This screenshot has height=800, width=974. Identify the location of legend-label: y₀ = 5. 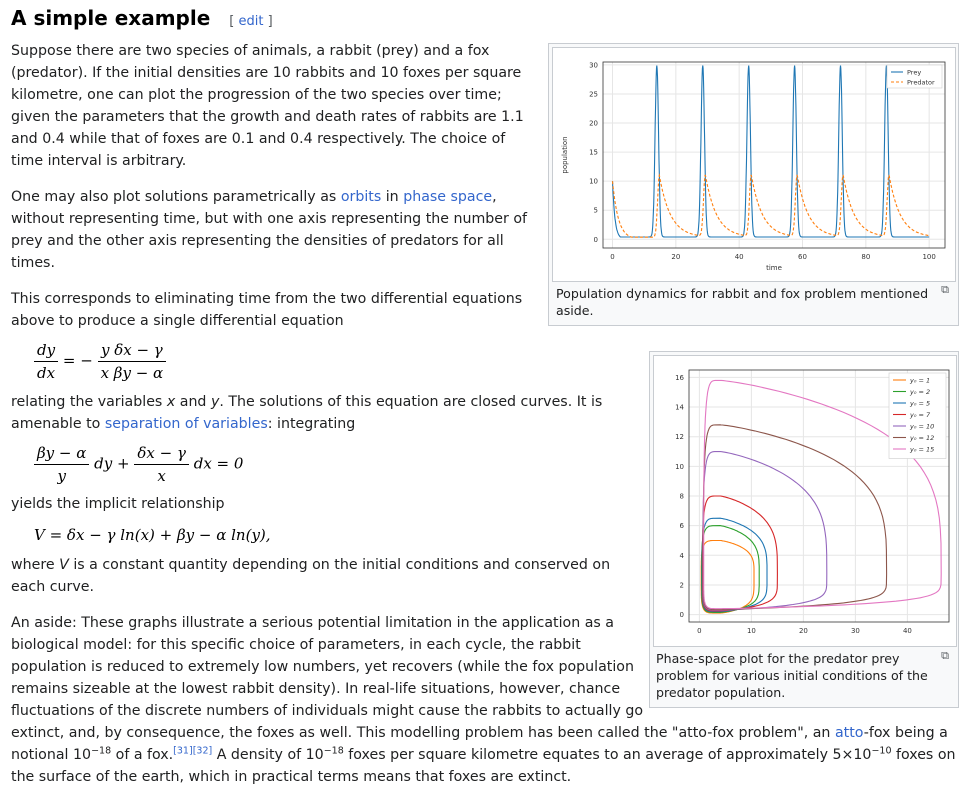
(919, 404).